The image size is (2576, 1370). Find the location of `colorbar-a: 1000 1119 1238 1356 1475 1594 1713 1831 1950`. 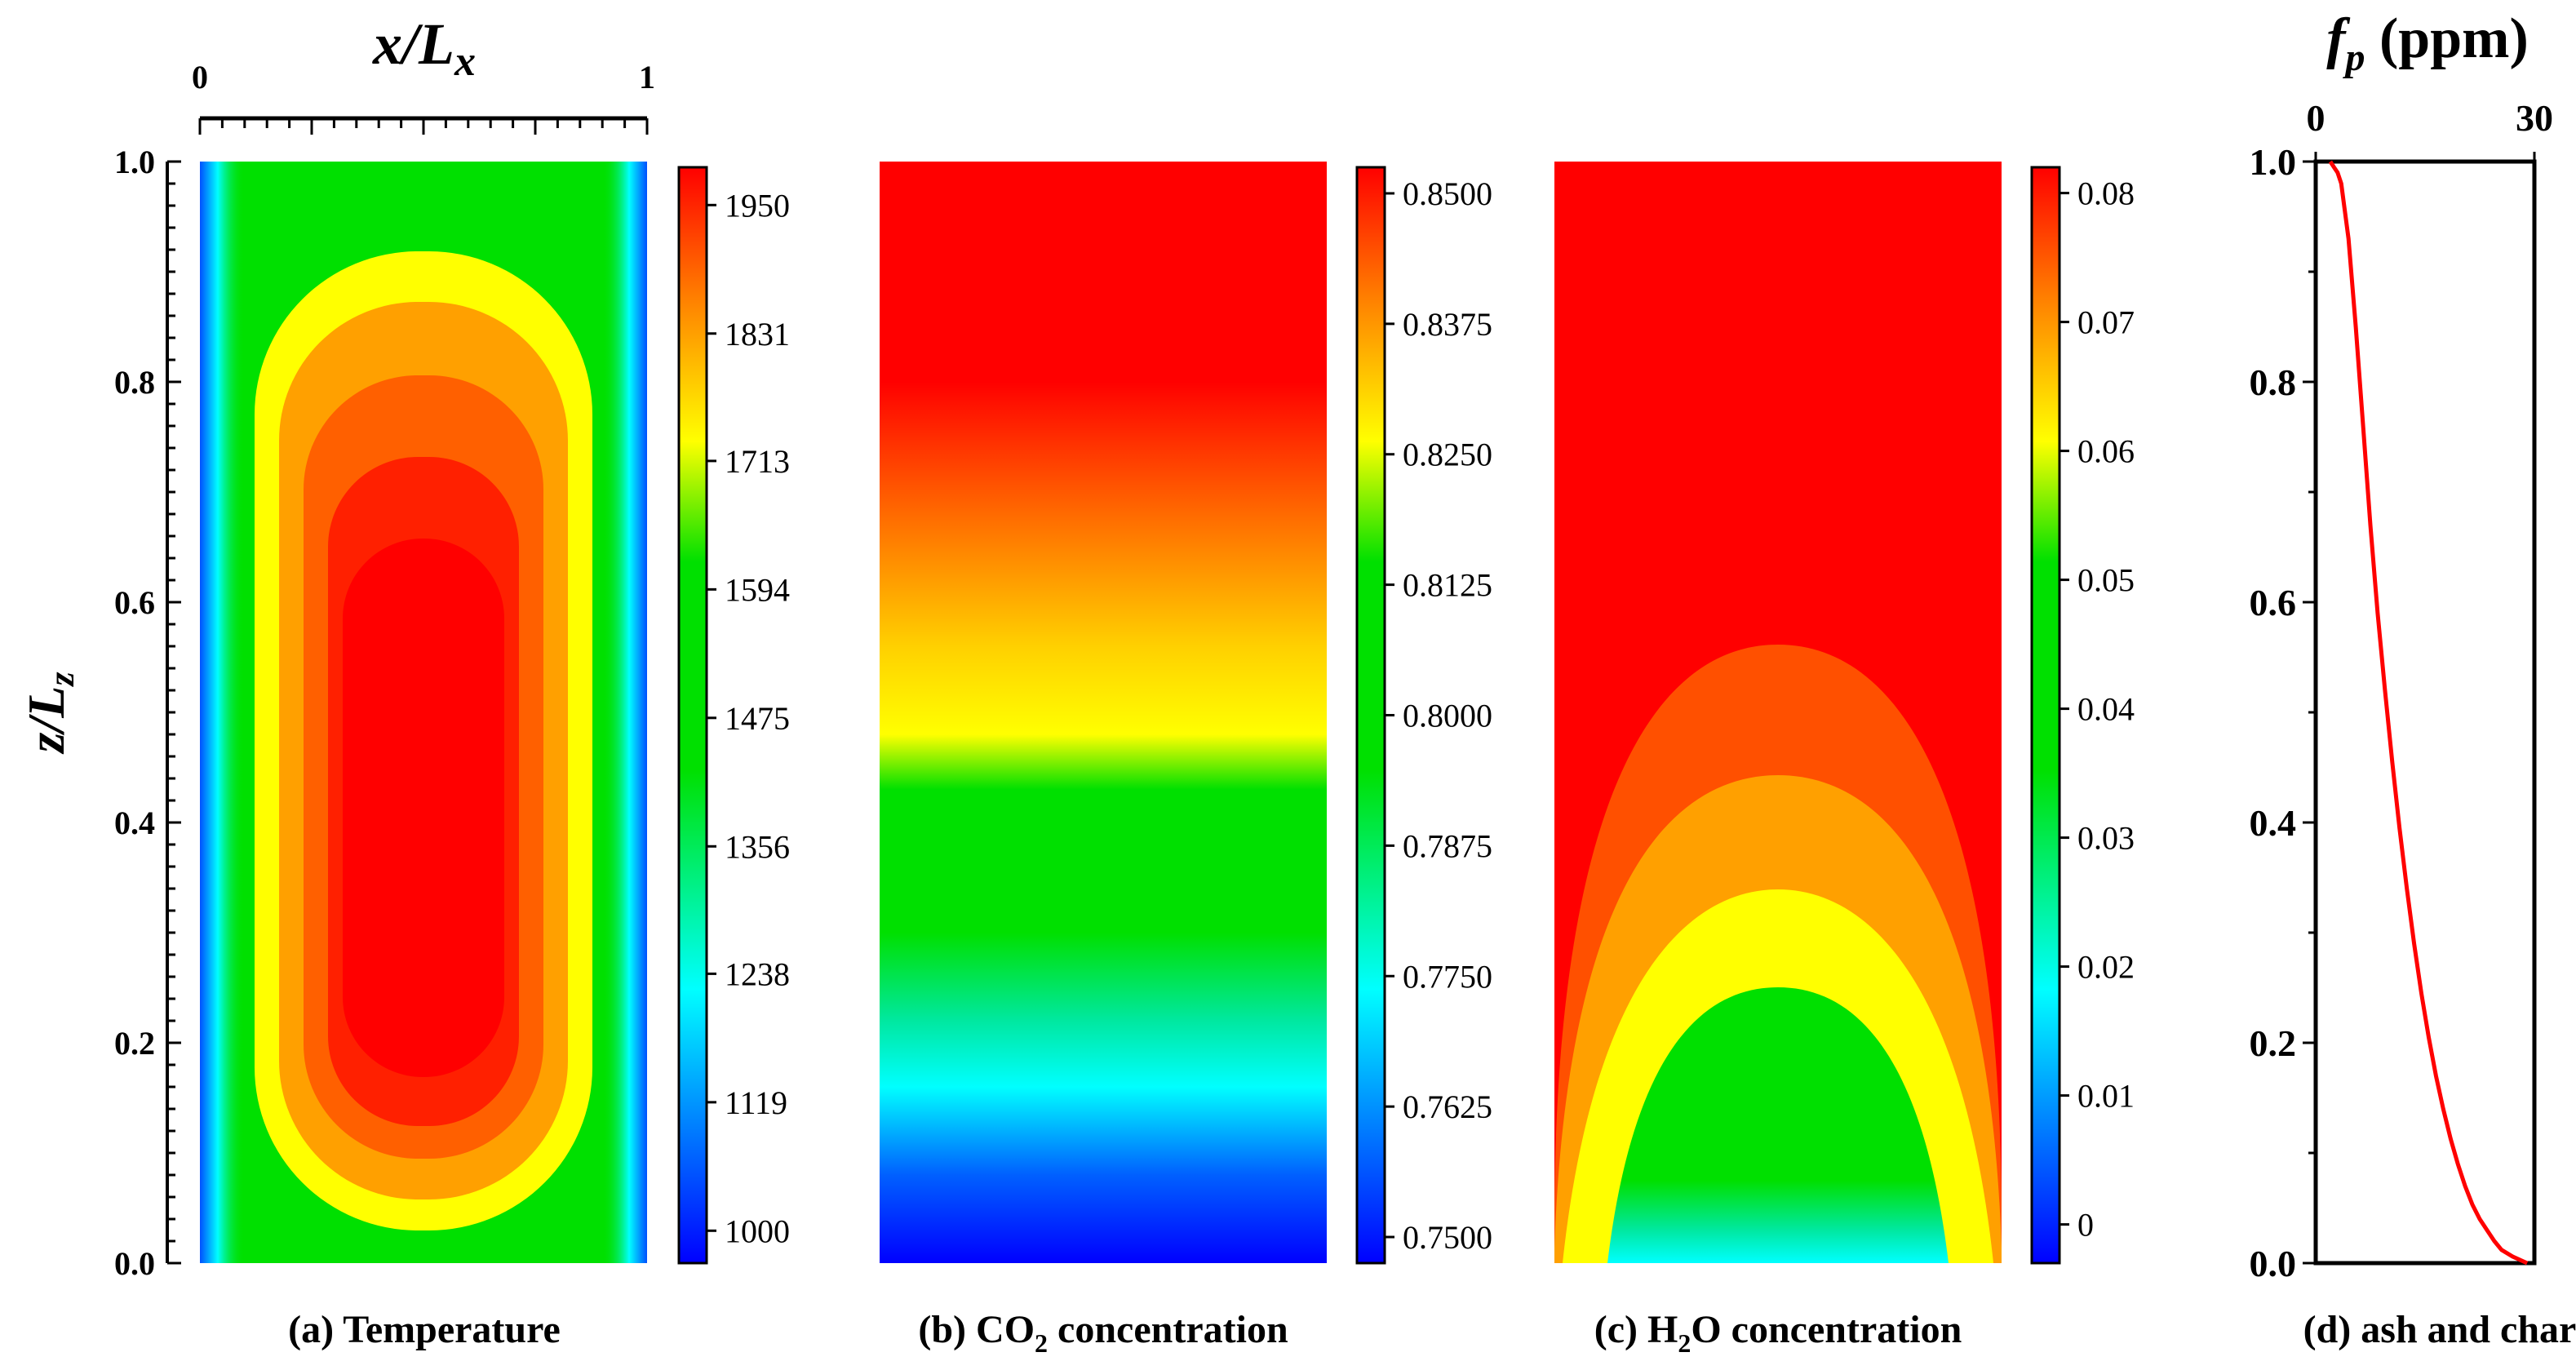

colorbar-a: 1000 1119 1238 1356 1475 1594 1713 1831 1950 is located at coordinates (733, 715).